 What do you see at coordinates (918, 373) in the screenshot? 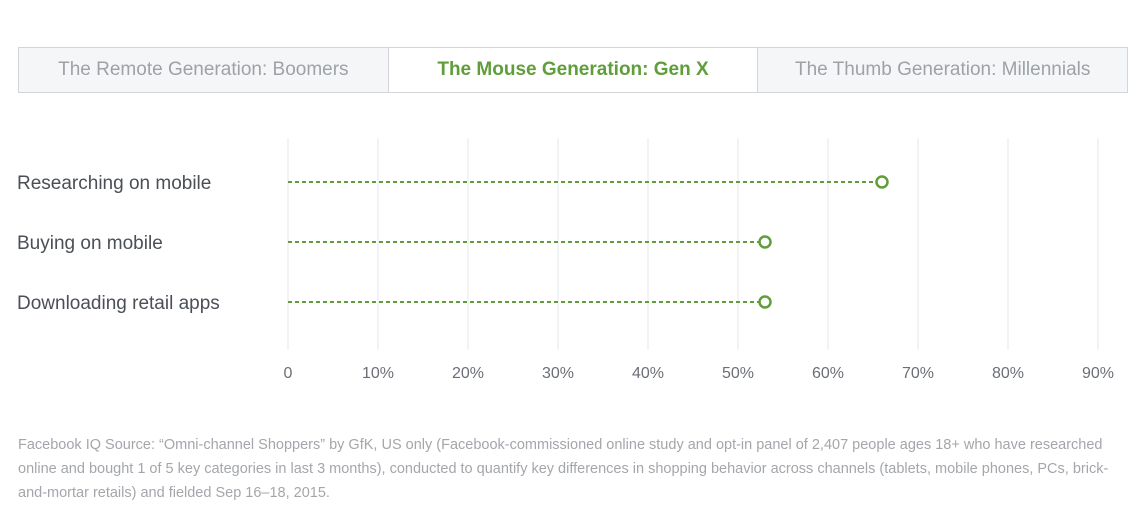
I see `x-tick-label: 70%` at bounding box center [918, 373].